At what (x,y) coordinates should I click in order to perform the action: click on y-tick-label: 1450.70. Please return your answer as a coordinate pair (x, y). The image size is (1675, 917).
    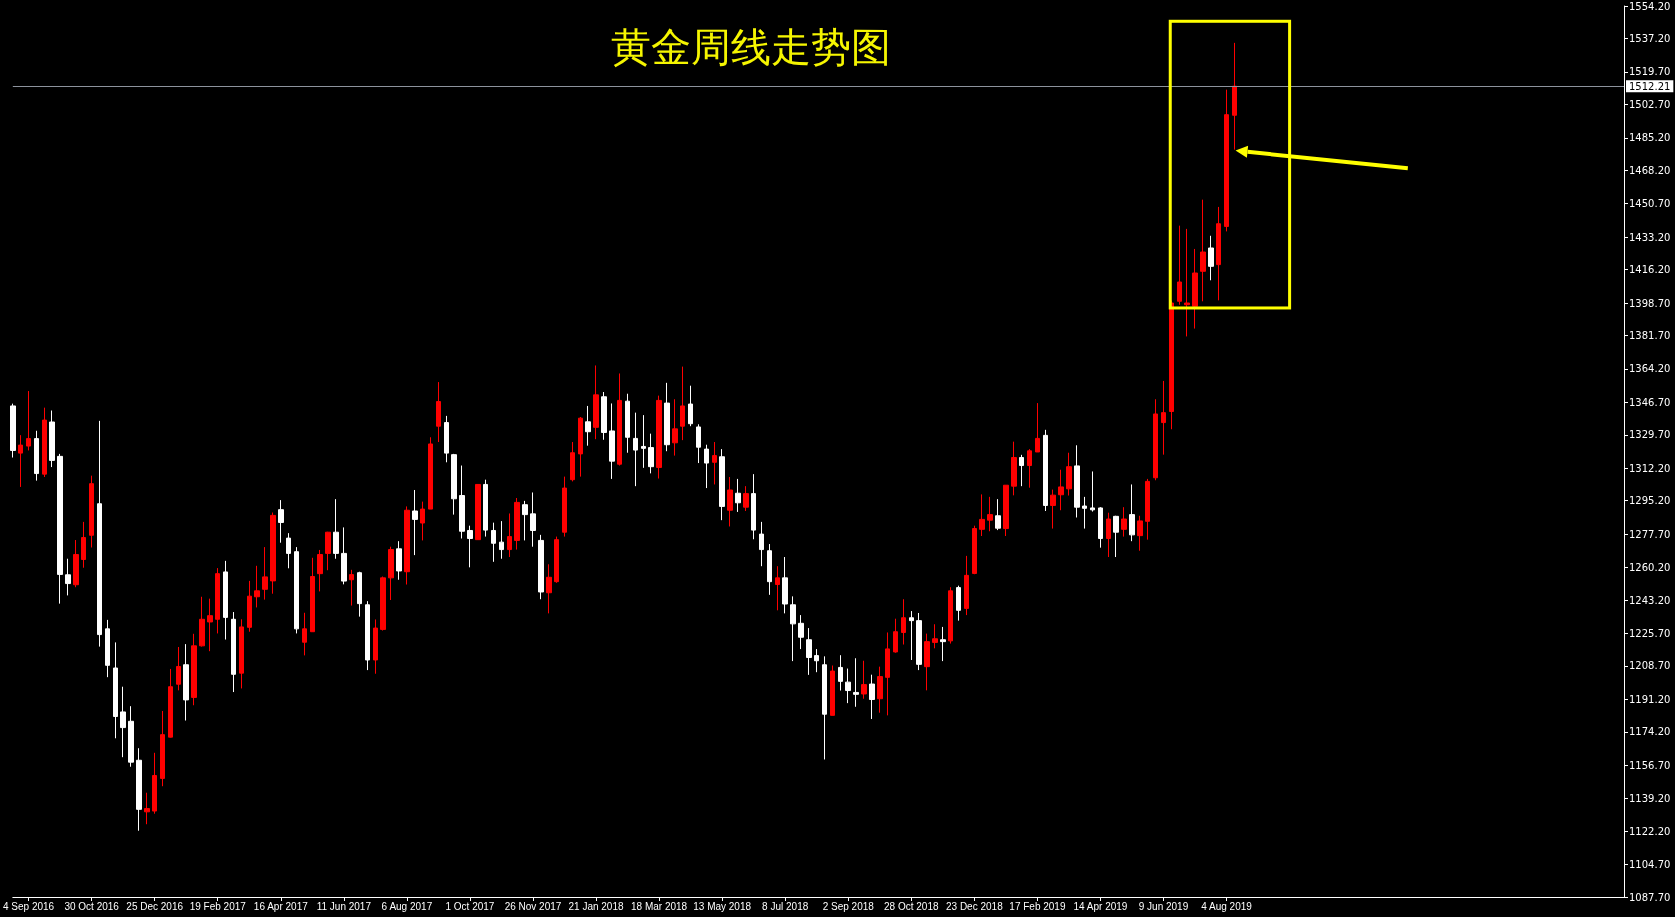
    Looking at the image, I should click on (1650, 204).